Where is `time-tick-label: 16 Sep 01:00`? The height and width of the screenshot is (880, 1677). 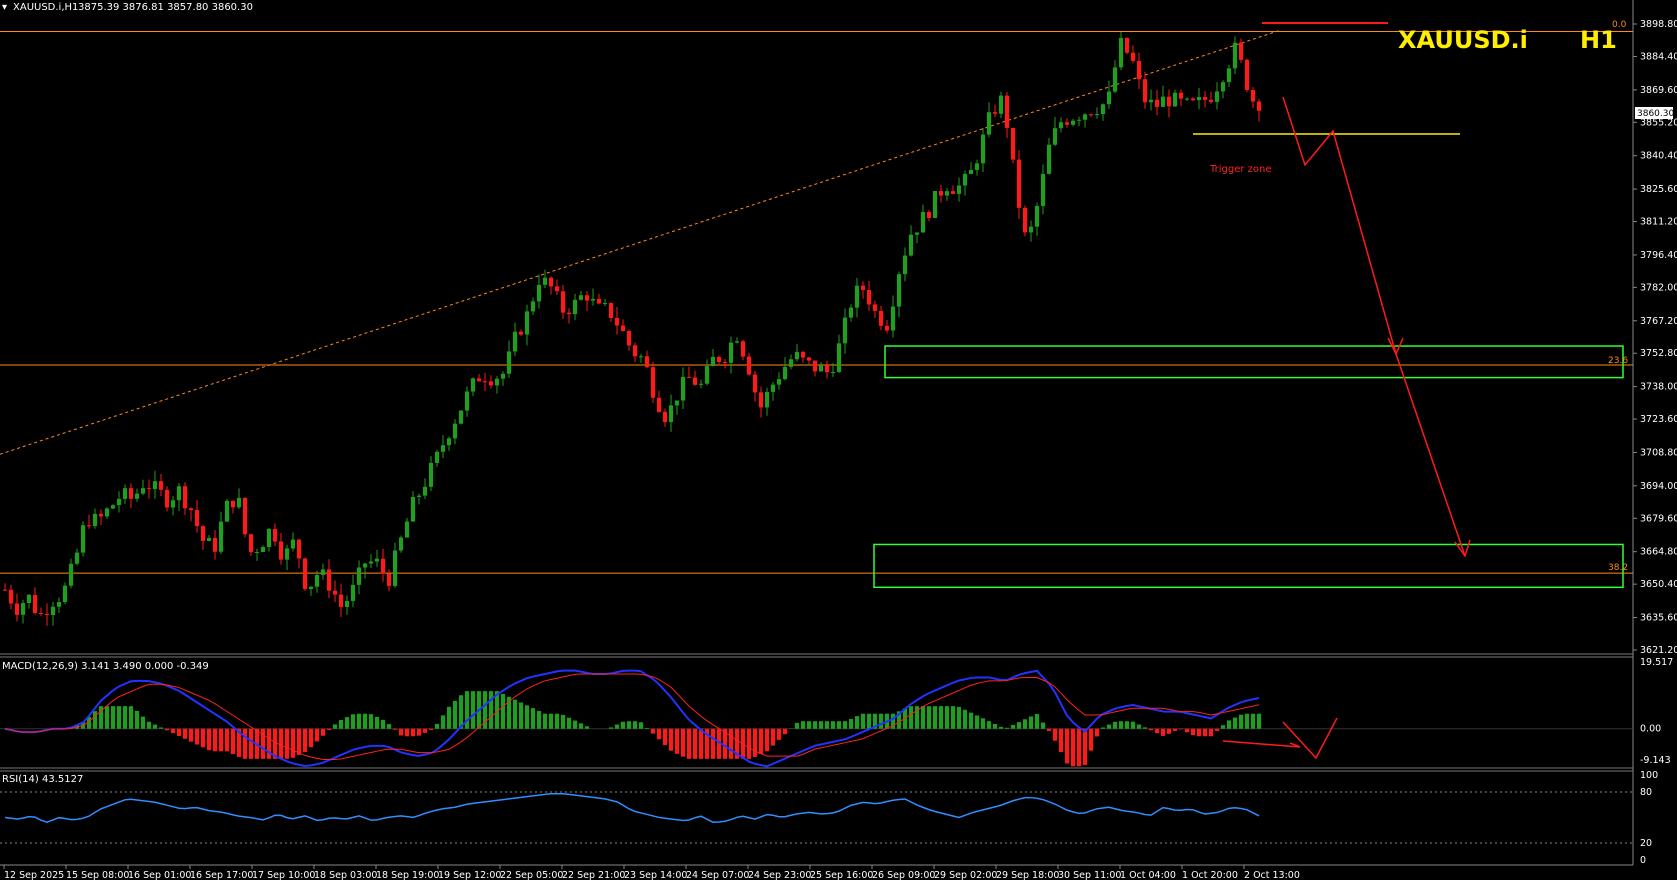 time-tick-label: 16 Sep 01:00 is located at coordinates (159, 875).